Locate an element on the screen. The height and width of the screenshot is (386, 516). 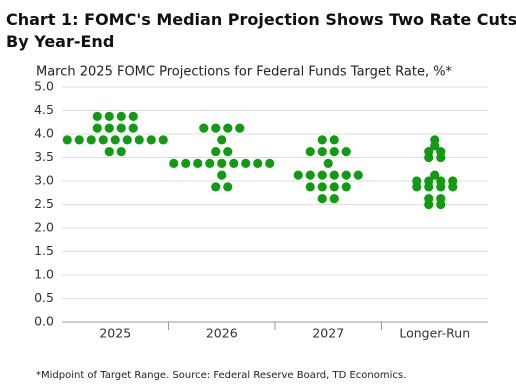
y-tick-label: 4.0 is located at coordinates (44, 133).